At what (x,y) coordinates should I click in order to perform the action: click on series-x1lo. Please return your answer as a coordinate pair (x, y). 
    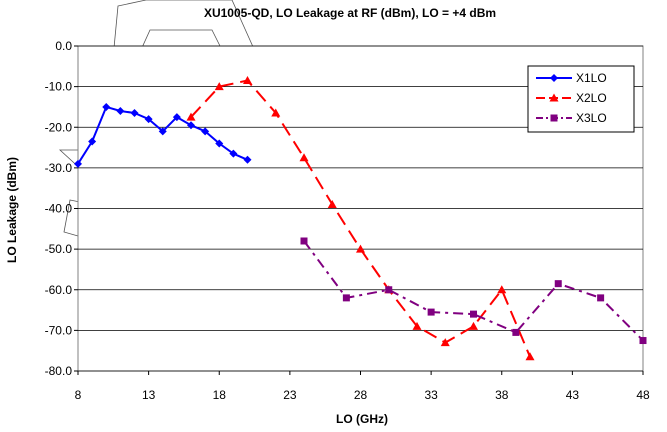
    Looking at the image, I should click on (163, 135).